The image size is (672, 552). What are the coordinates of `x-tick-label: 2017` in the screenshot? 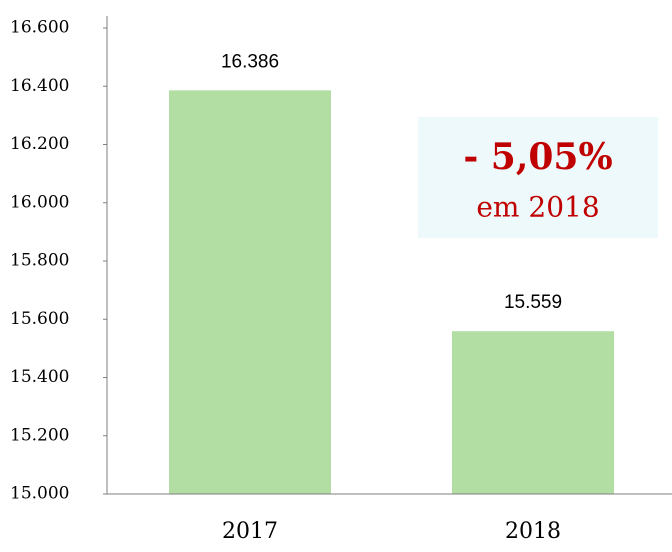 It's located at (250, 531).